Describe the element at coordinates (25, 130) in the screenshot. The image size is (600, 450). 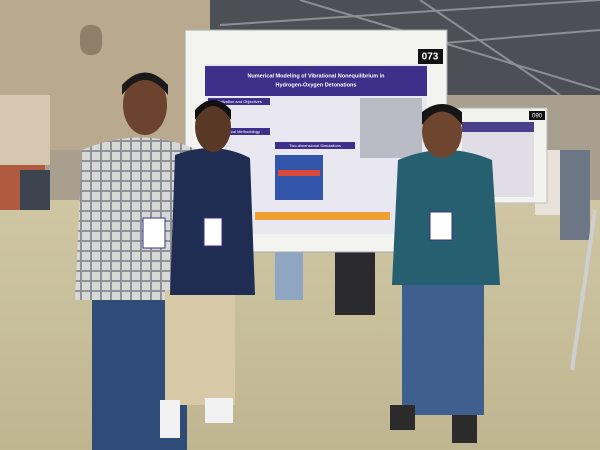
I see `doorway` at that location.